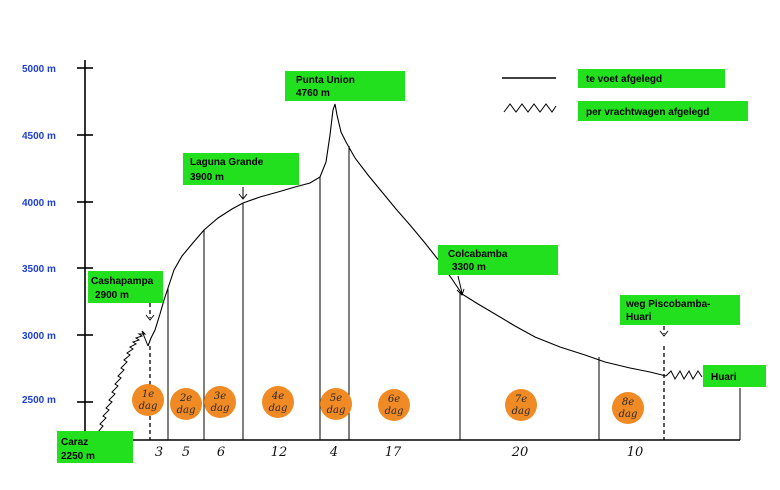  Describe the element at coordinates (278, 408) in the screenshot. I see `day-4-word: dag` at that location.